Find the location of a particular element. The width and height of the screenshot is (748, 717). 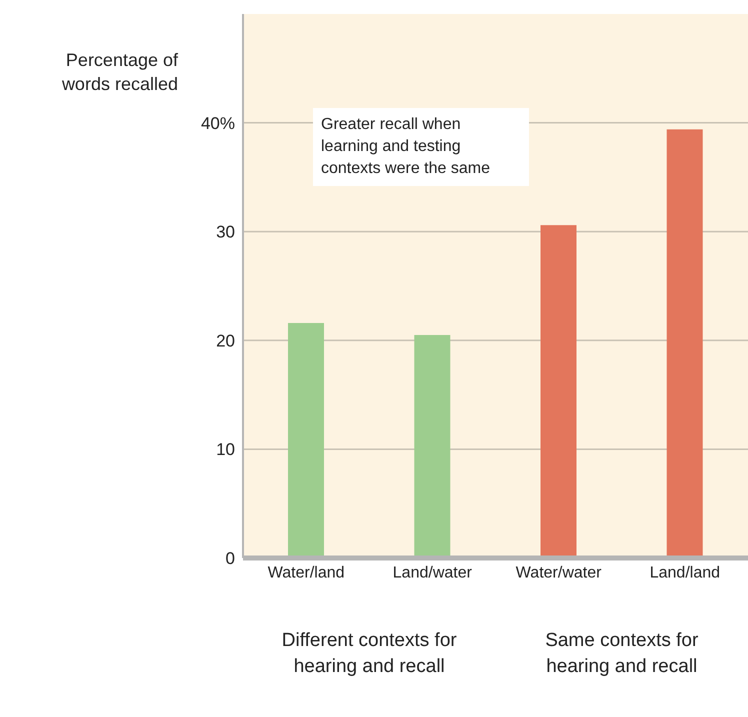

y-tick-label: 10 is located at coordinates (225, 450).